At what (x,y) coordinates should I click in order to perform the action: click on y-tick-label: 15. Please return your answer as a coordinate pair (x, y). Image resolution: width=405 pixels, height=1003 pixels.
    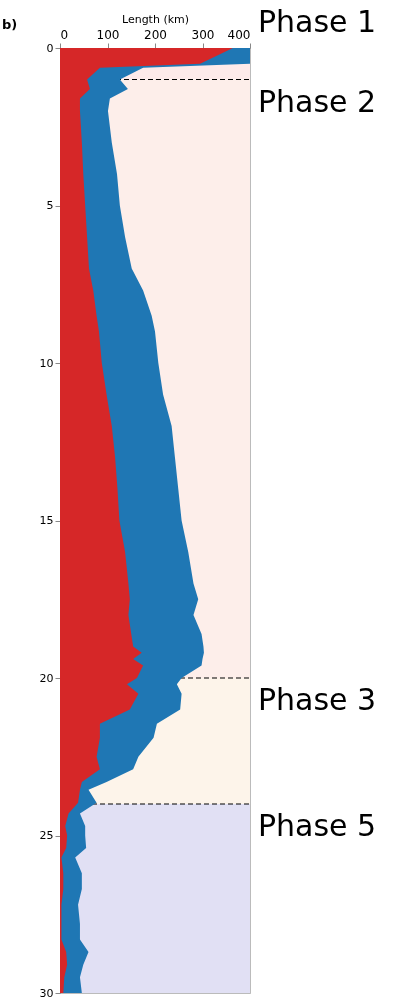
    Looking at the image, I should click on (46, 520).